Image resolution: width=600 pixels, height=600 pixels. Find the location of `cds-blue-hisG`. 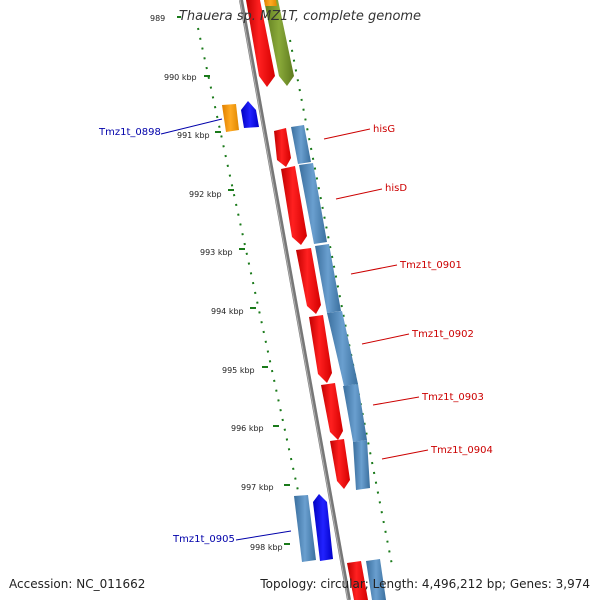

cds-blue-hisG is located at coordinates (301, 144).